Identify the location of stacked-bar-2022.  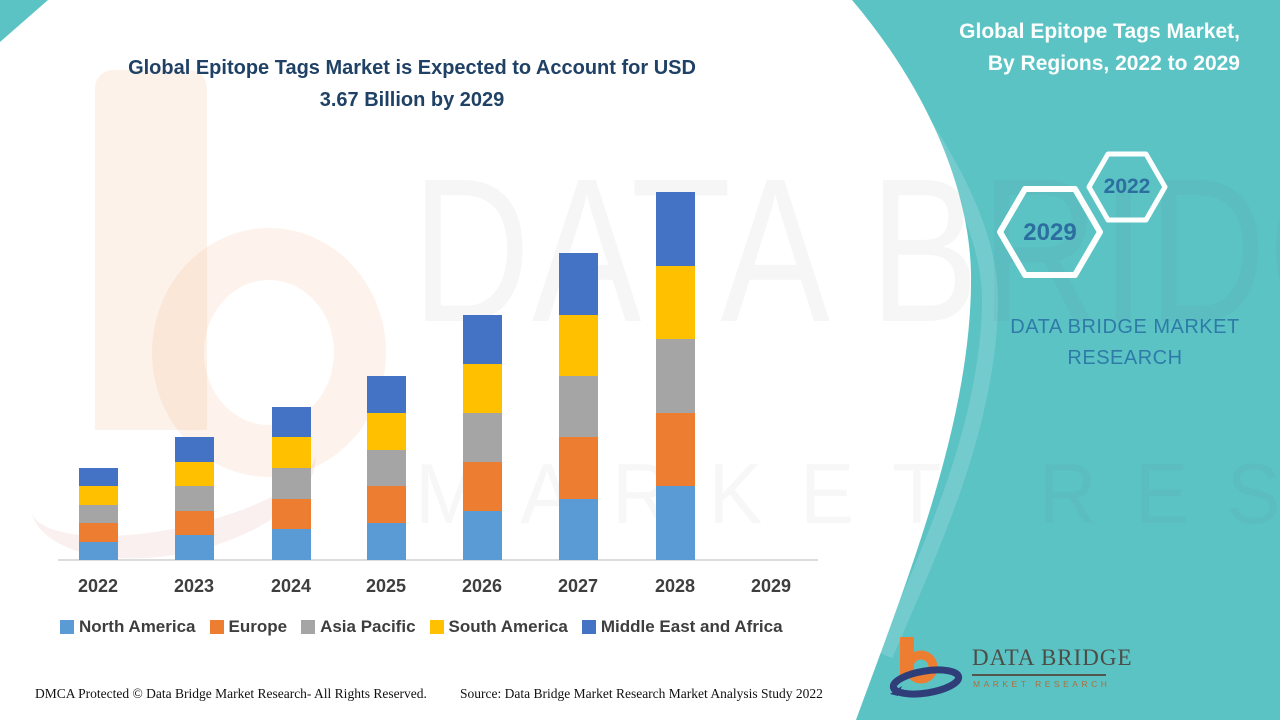
(98, 514).